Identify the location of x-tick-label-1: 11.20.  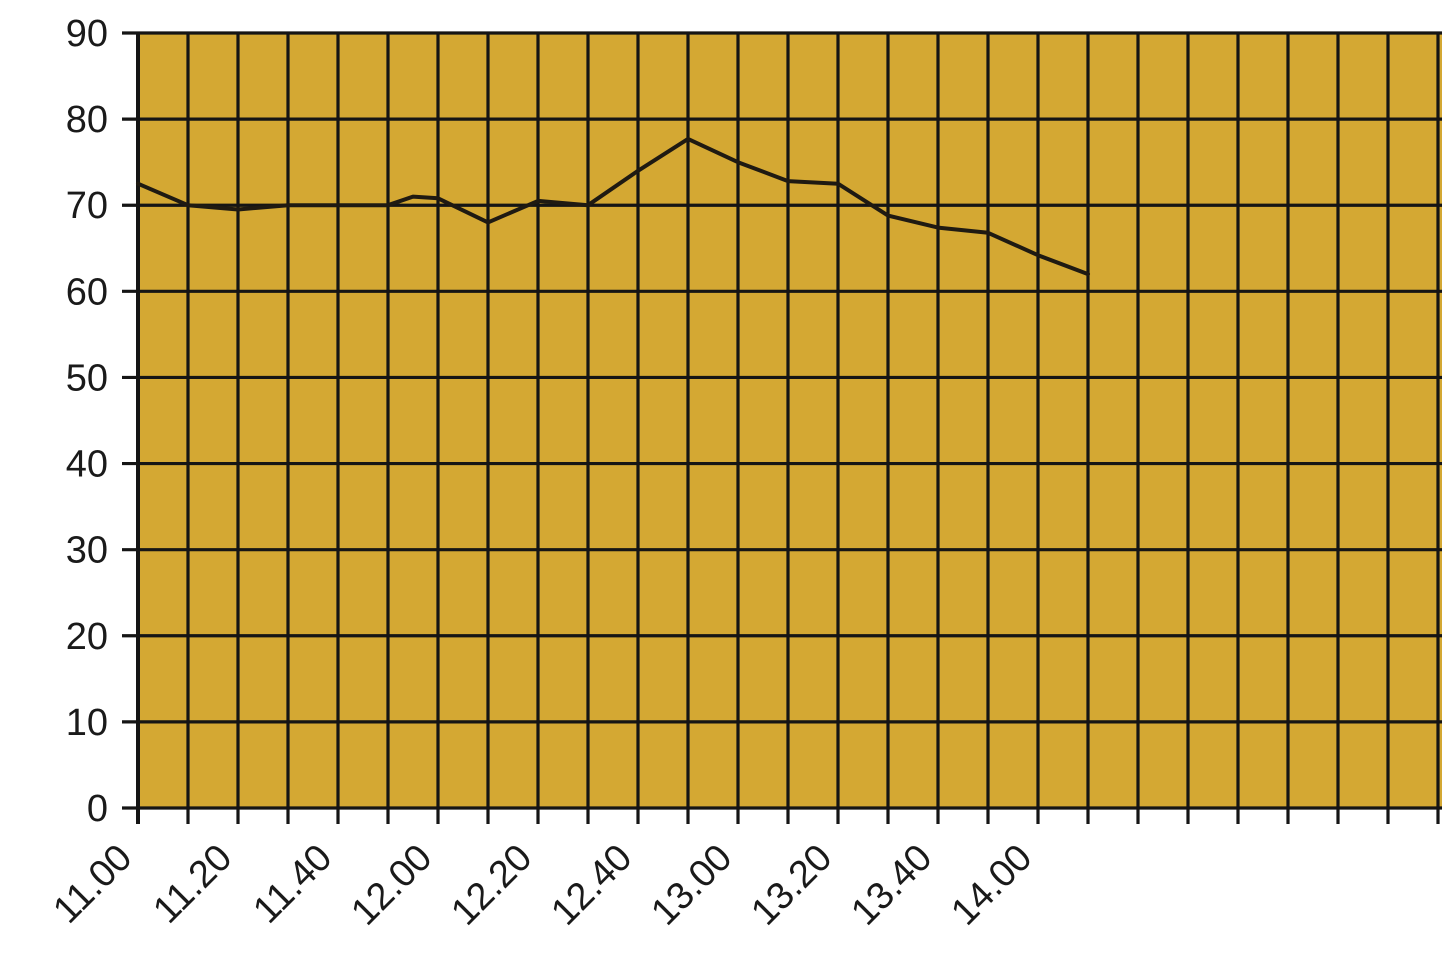
(192, 884).